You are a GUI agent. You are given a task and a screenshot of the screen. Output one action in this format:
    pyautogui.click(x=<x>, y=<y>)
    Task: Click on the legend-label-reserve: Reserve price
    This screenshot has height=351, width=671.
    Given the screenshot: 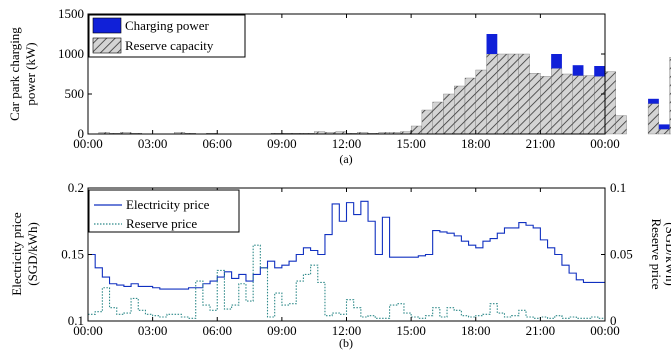 What is the action you would take?
    pyautogui.click(x=161, y=223)
    